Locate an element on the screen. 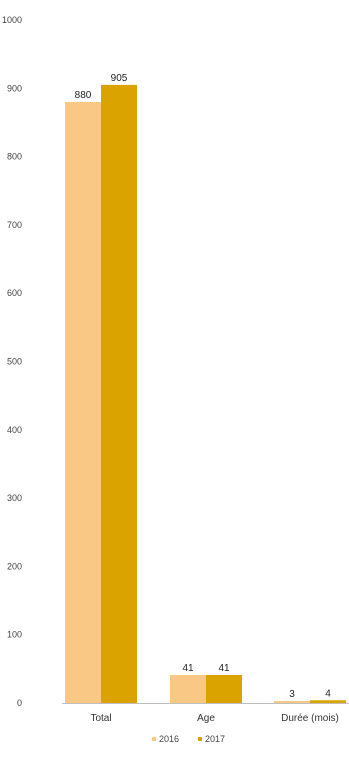  y-axis-ticks: 0 100 200 300 400 500 600 700 800 900 1000 is located at coordinates (12, 361).